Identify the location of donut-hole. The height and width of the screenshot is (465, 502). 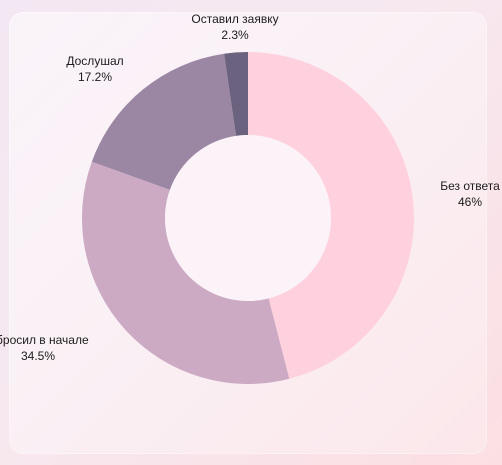
(248, 218).